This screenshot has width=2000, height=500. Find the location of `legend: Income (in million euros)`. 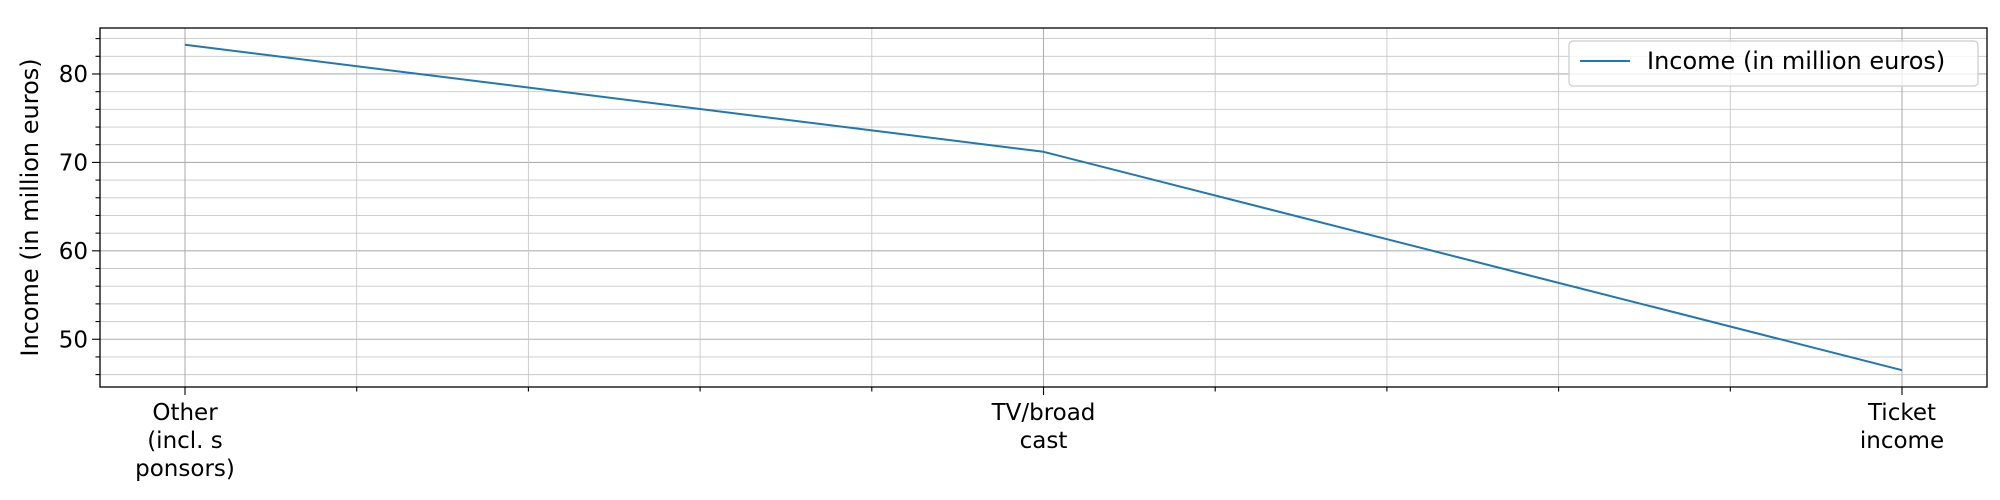

legend: Income (in million euros) is located at coordinates (1773, 63).